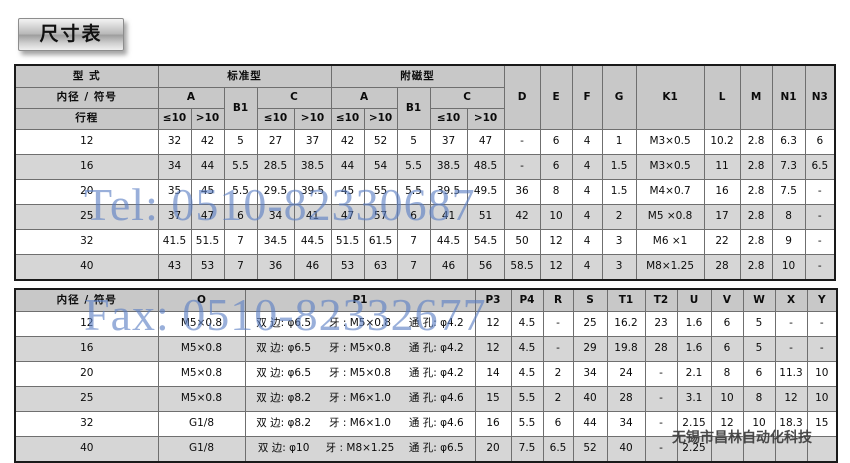 This screenshot has width=850, height=463. Describe the element at coordinates (275, 192) in the screenshot. I see `cell-std_c_le: 29.5` at that location.